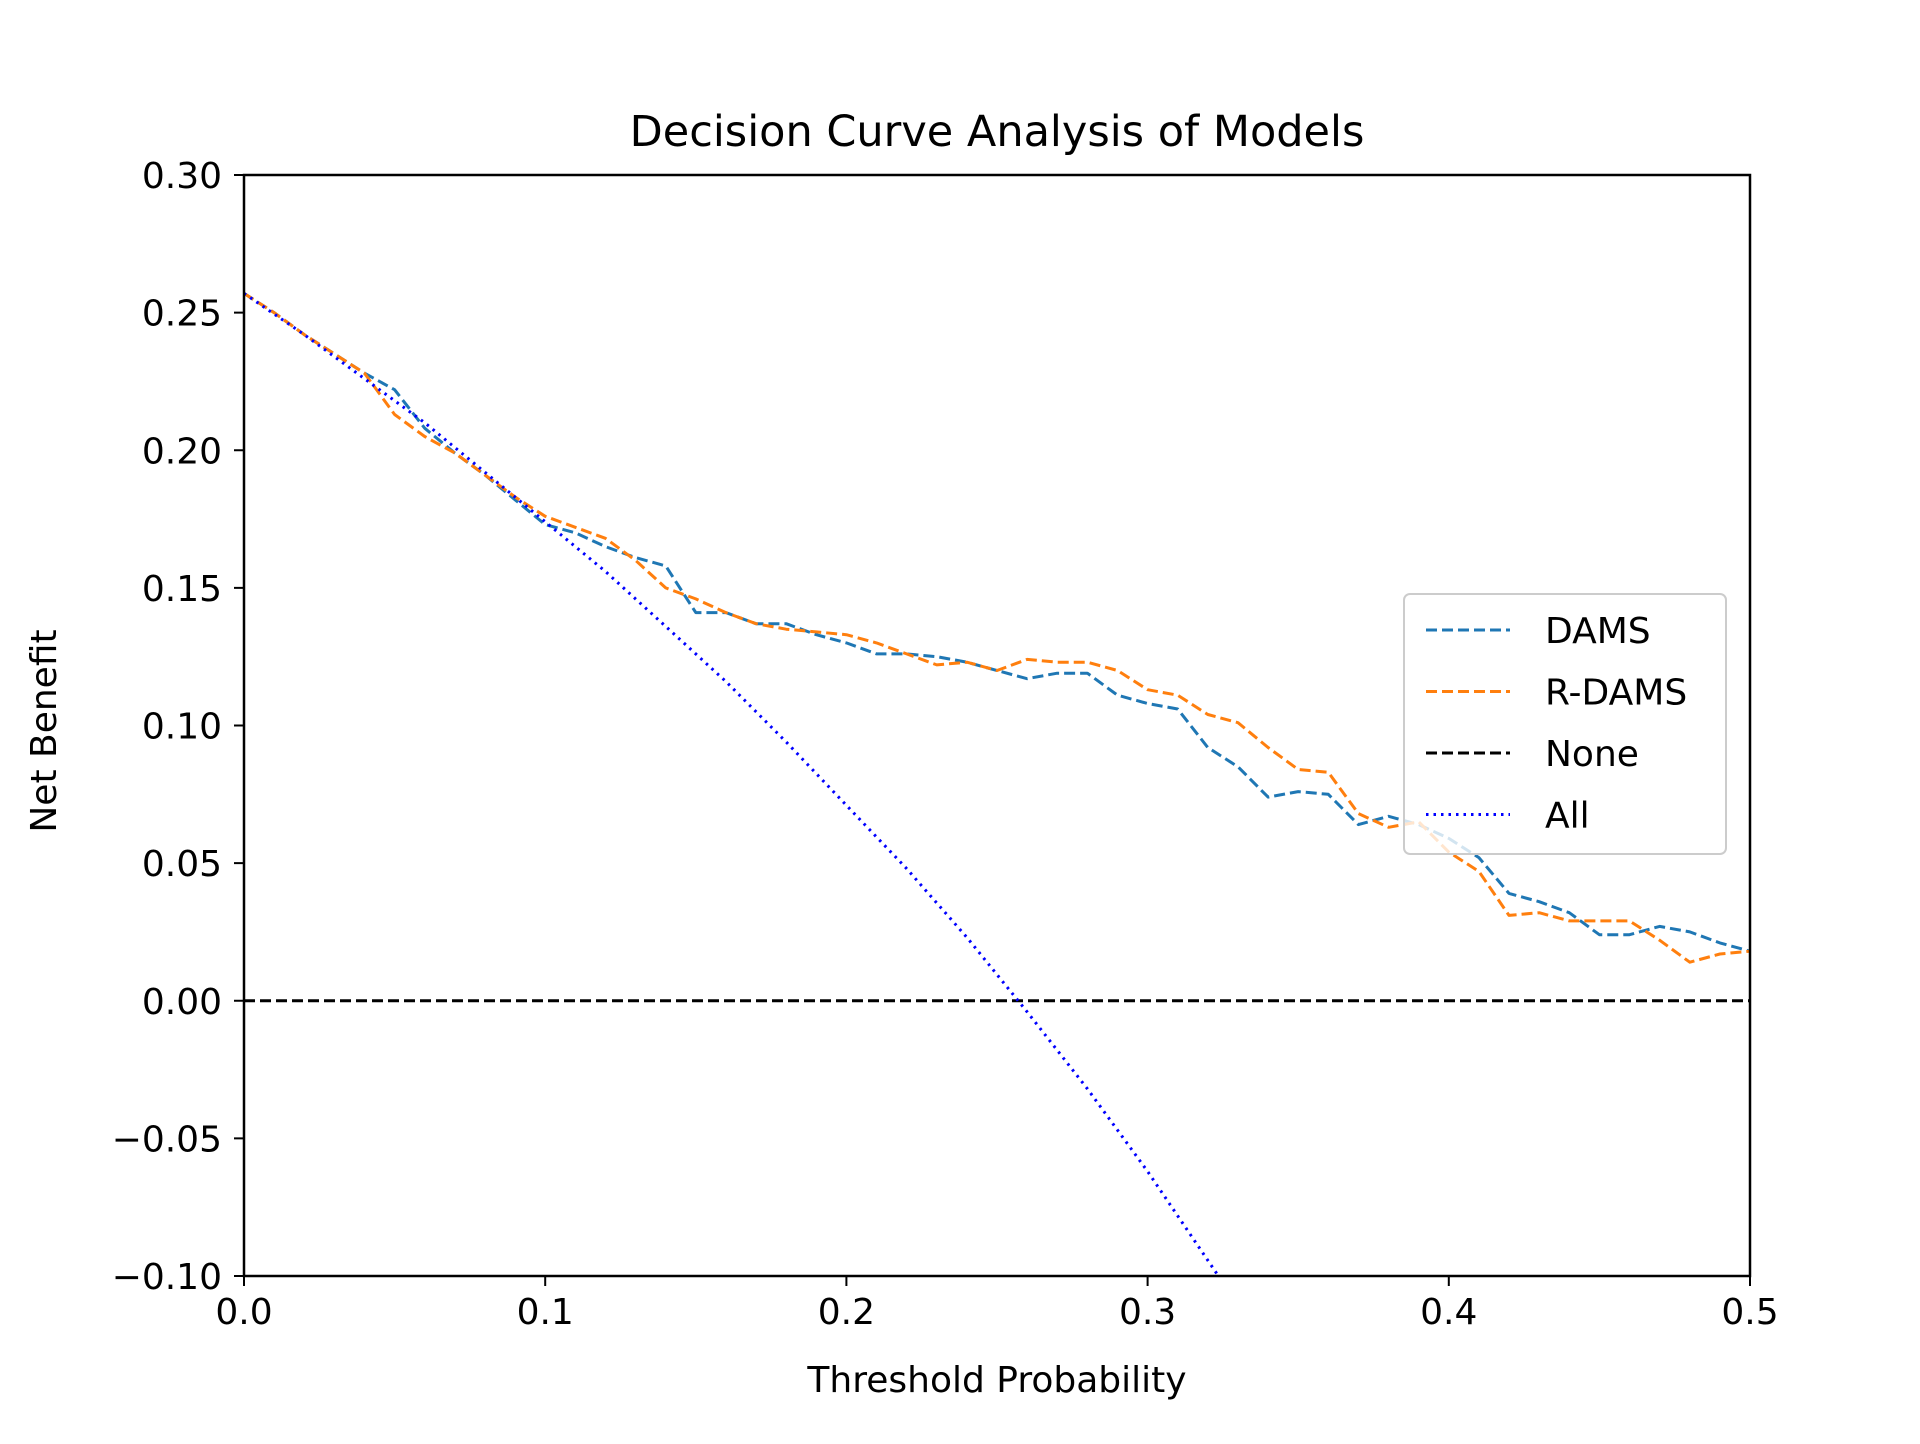  I want to click on y-tick-label: 0.20, so click(182, 451).